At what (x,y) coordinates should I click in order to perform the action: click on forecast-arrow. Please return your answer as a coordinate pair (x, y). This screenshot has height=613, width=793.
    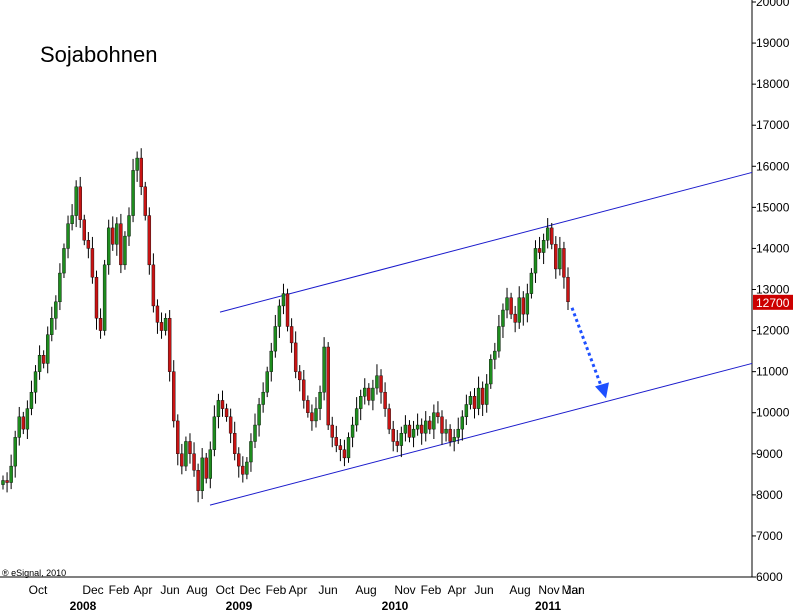
    Looking at the image, I should click on (589, 353).